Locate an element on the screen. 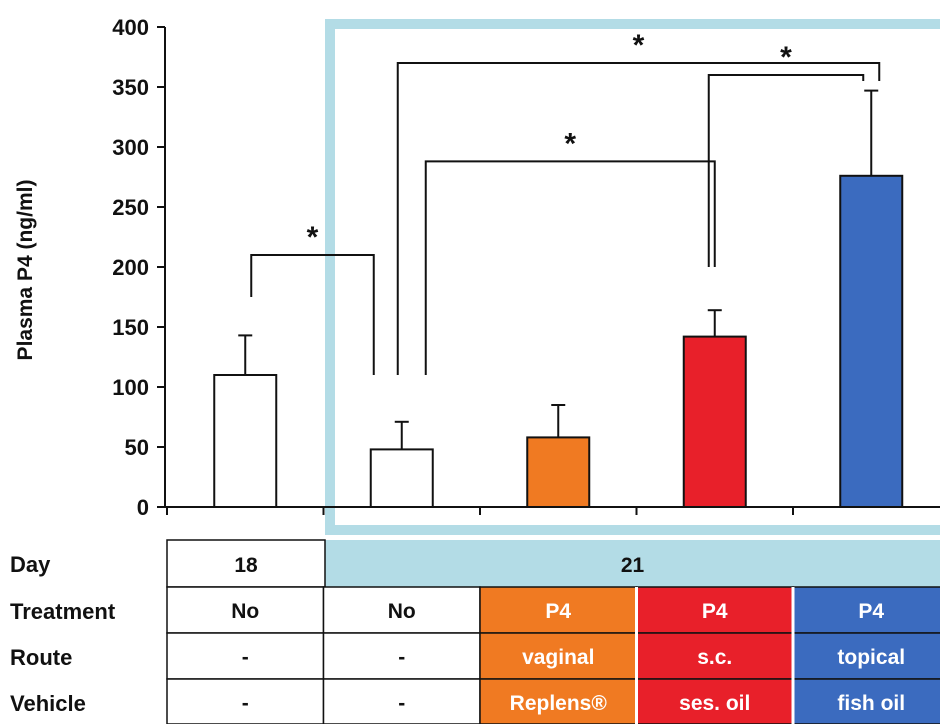 This screenshot has width=940, height=724. y-tick-label: 250 is located at coordinates (130, 207).